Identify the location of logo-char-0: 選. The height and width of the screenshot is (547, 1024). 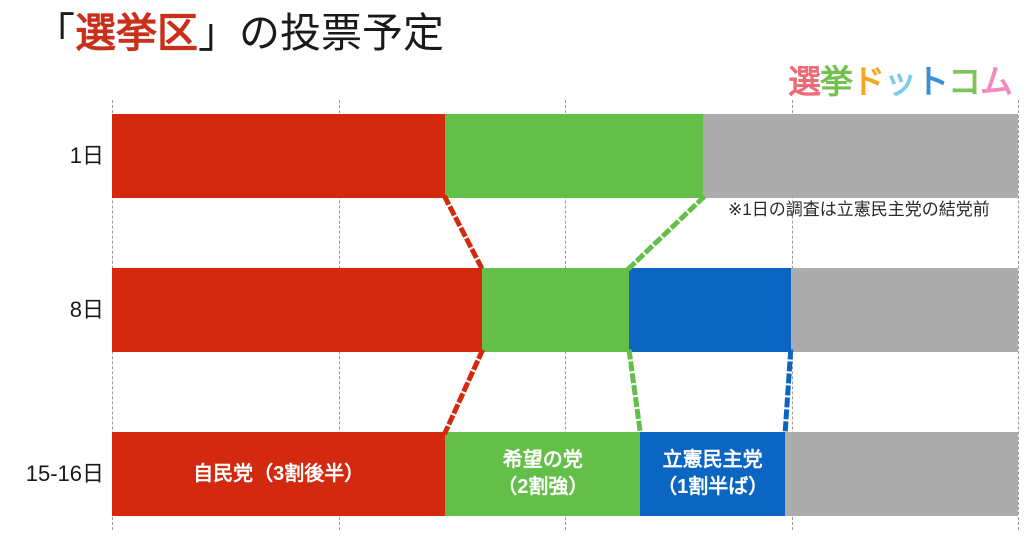
(804, 81).